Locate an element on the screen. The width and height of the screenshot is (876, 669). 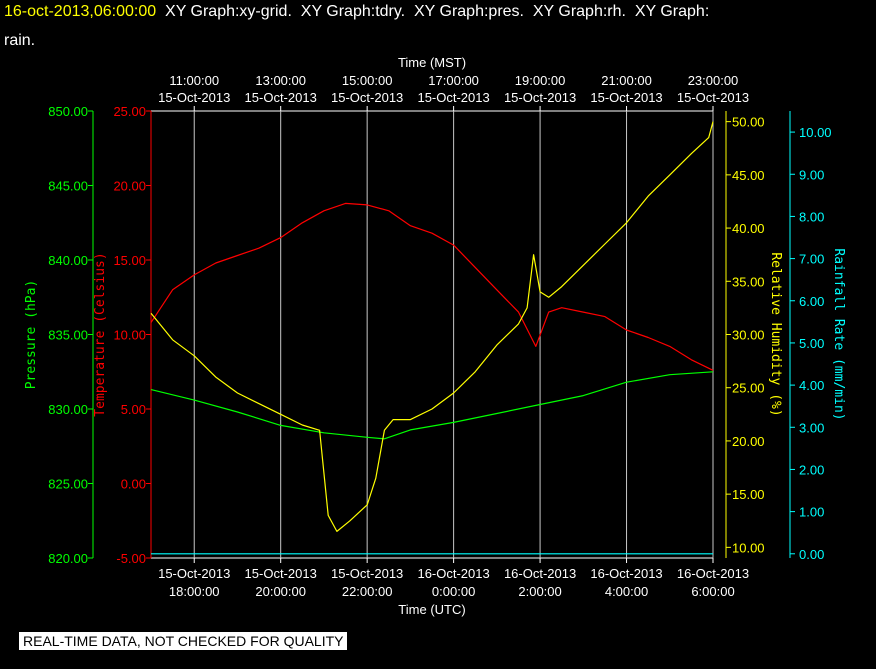
y-tick-label-pres: 845.00 is located at coordinates (68, 186).